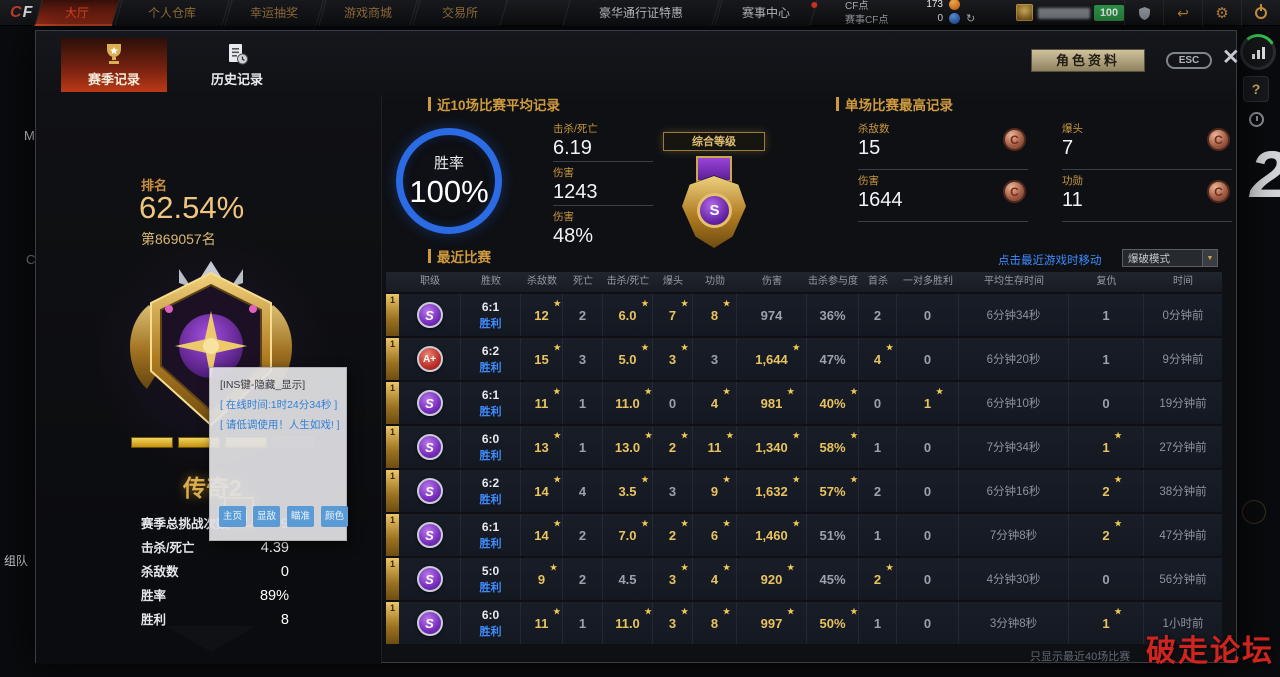 The height and width of the screenshot is (677, 1280). Describe the element at coordinates (777, 618) in the screenshot. I see `stat-value: 997 ★` at that location.